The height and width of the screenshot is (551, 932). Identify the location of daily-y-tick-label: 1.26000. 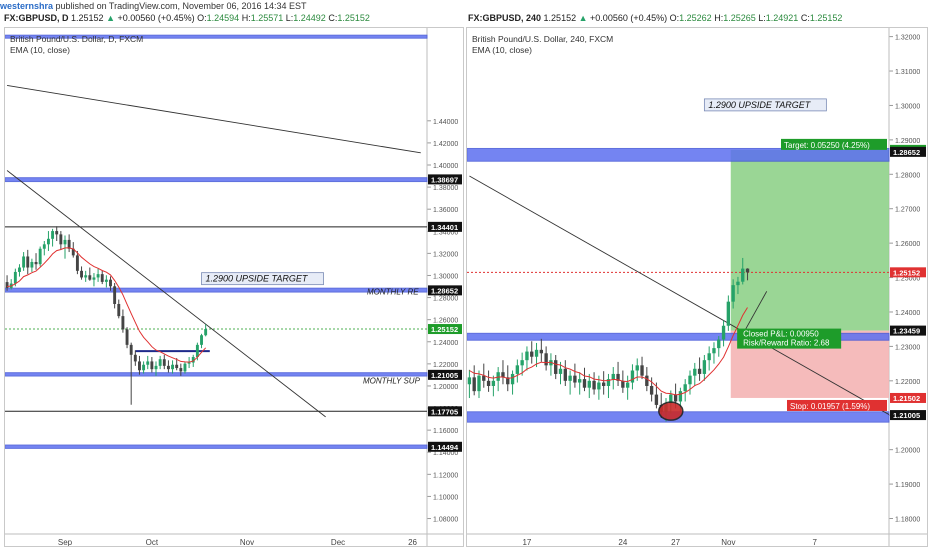
(445, 321).